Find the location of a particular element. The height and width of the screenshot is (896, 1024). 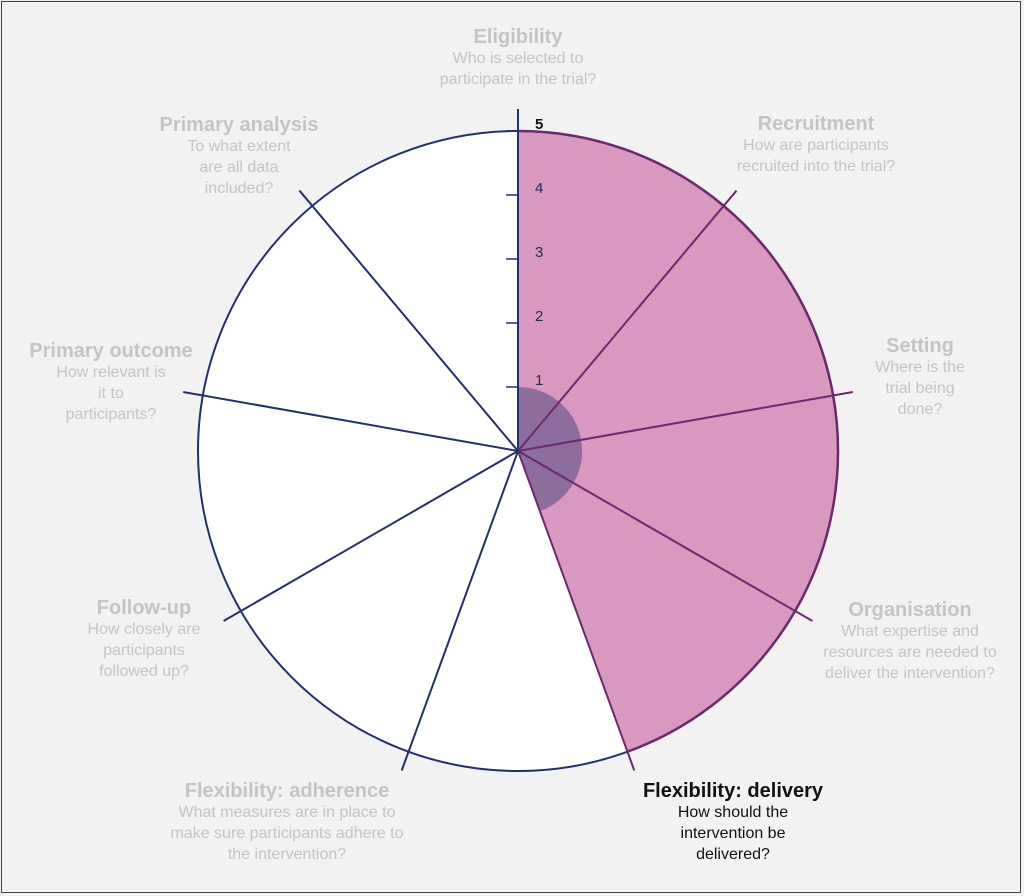

label-setting: Setting Where is the trial being done? is located at coordinates (920, 378).